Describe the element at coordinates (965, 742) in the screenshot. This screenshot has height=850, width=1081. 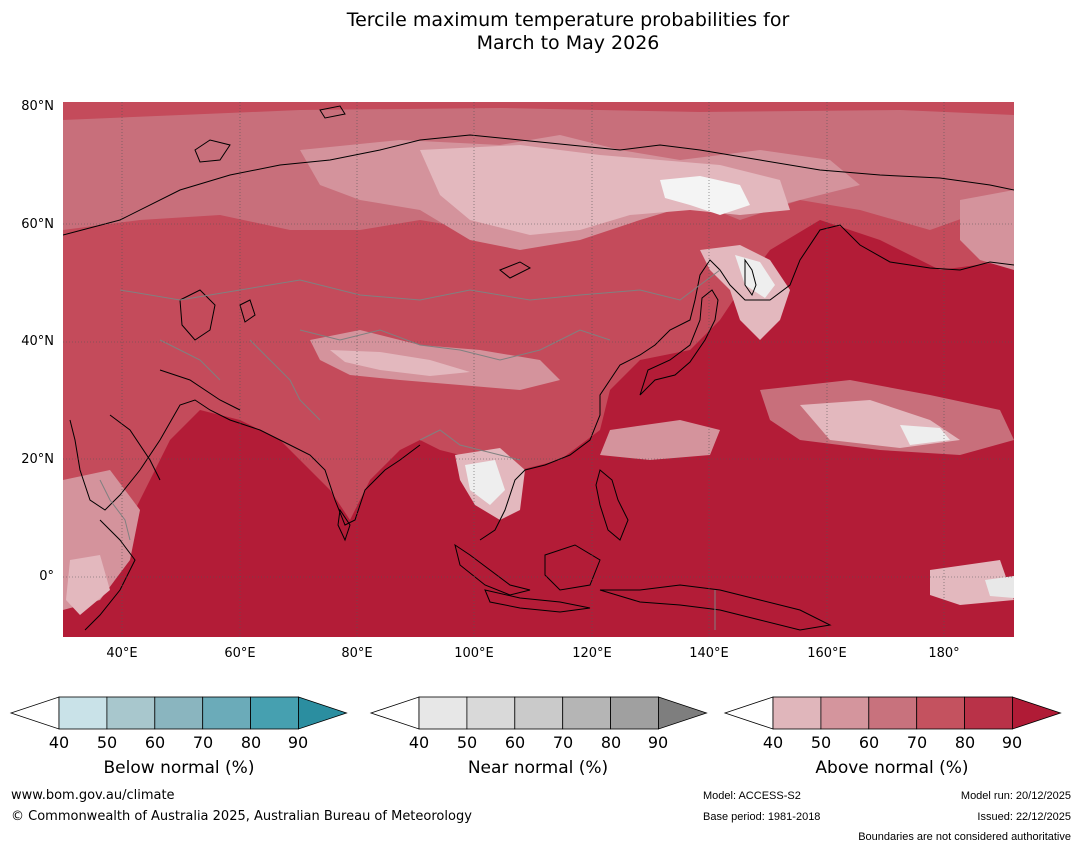
I see `above-tick-80: 80` at that location.